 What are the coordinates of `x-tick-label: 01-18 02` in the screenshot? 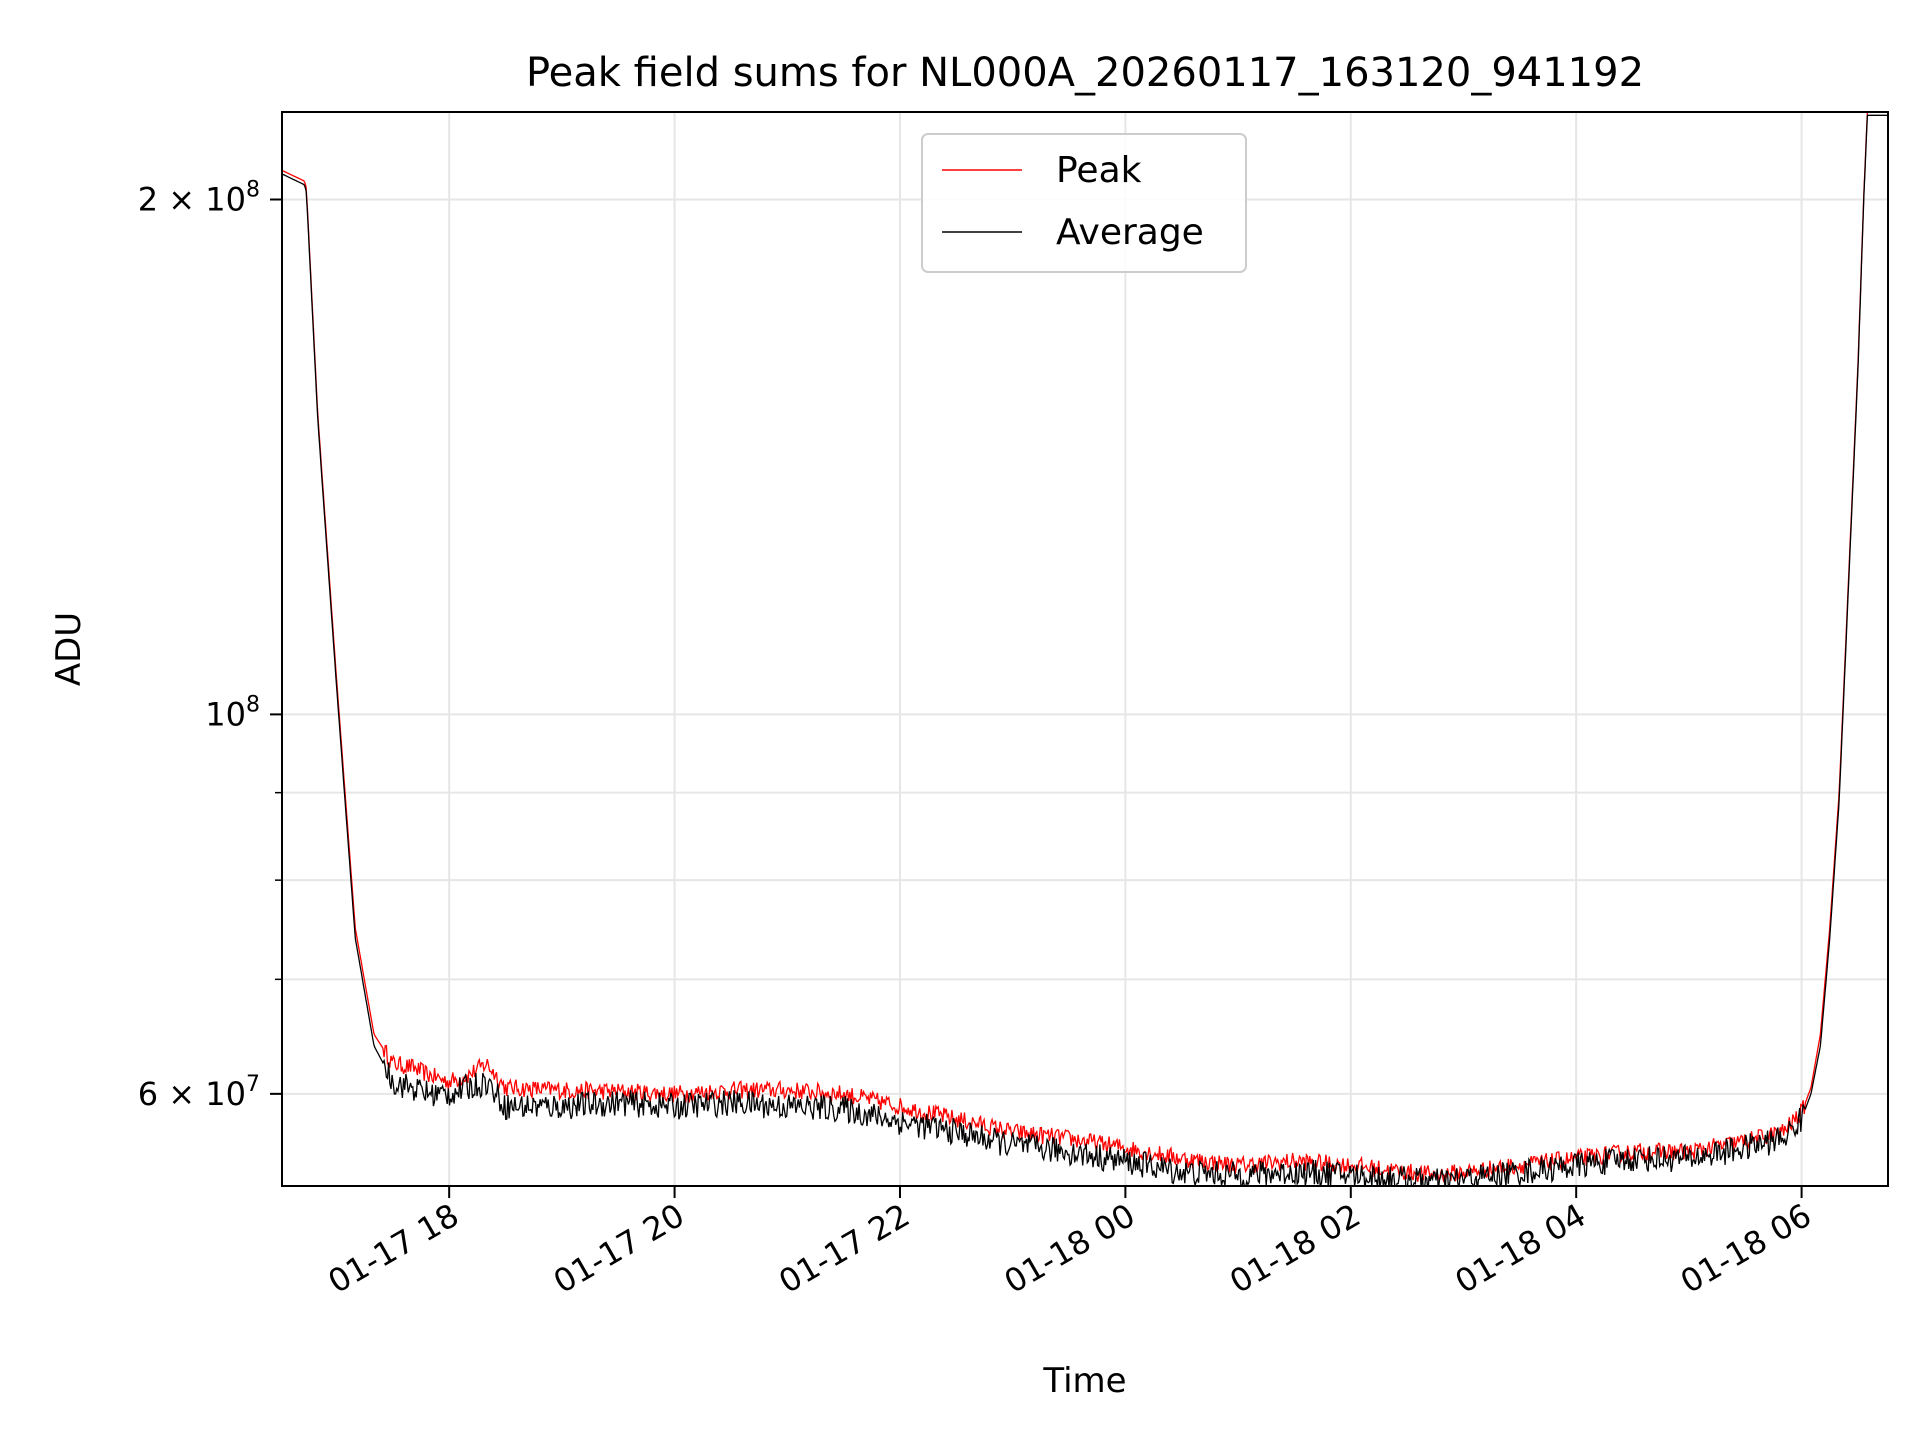 It's located at (1295, 1248).